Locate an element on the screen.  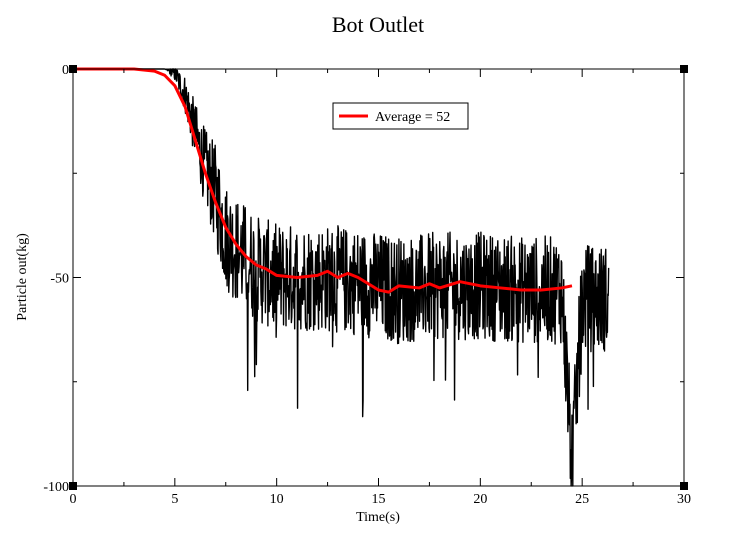
x-tick-label: 5 is located at coordinates (174, 499).